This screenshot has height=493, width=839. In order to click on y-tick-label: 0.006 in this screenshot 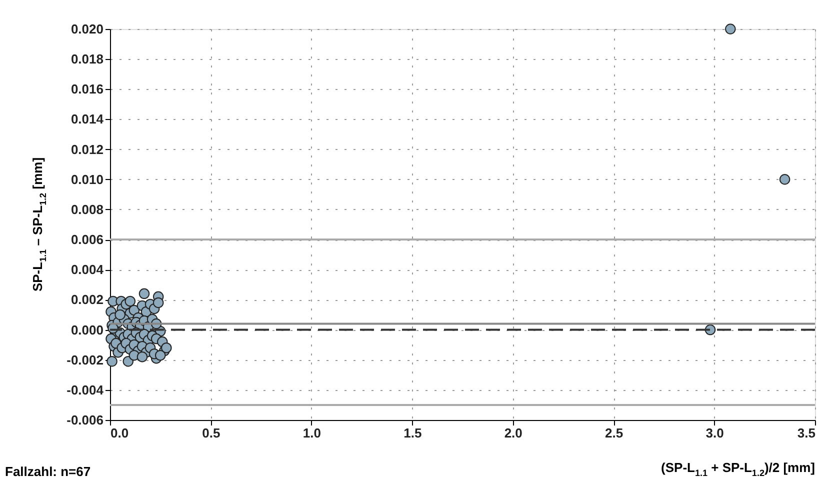, I will do `click(87, 240)`.